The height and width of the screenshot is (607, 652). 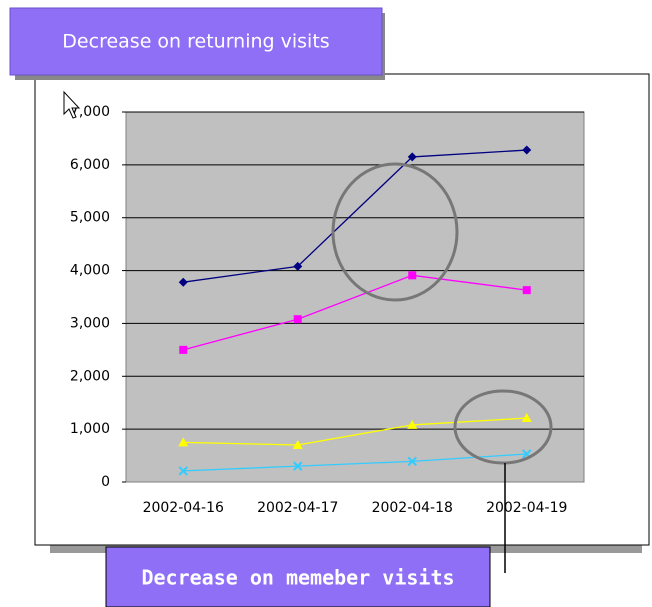 I want to click on y-tick-label: 3,000, so click(x=90, y=323).